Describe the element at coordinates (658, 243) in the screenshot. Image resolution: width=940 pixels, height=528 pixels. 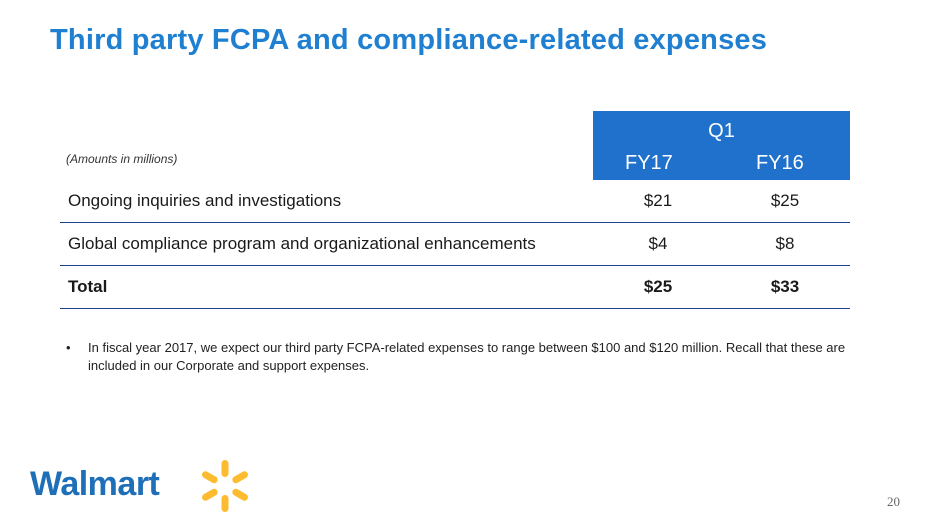
I see `row-value-fy17: $4` at that location.